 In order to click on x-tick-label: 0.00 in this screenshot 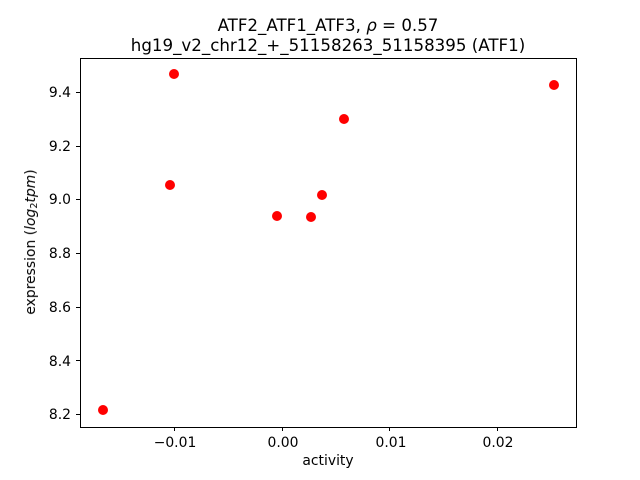, I will do `click(283, 443)`.